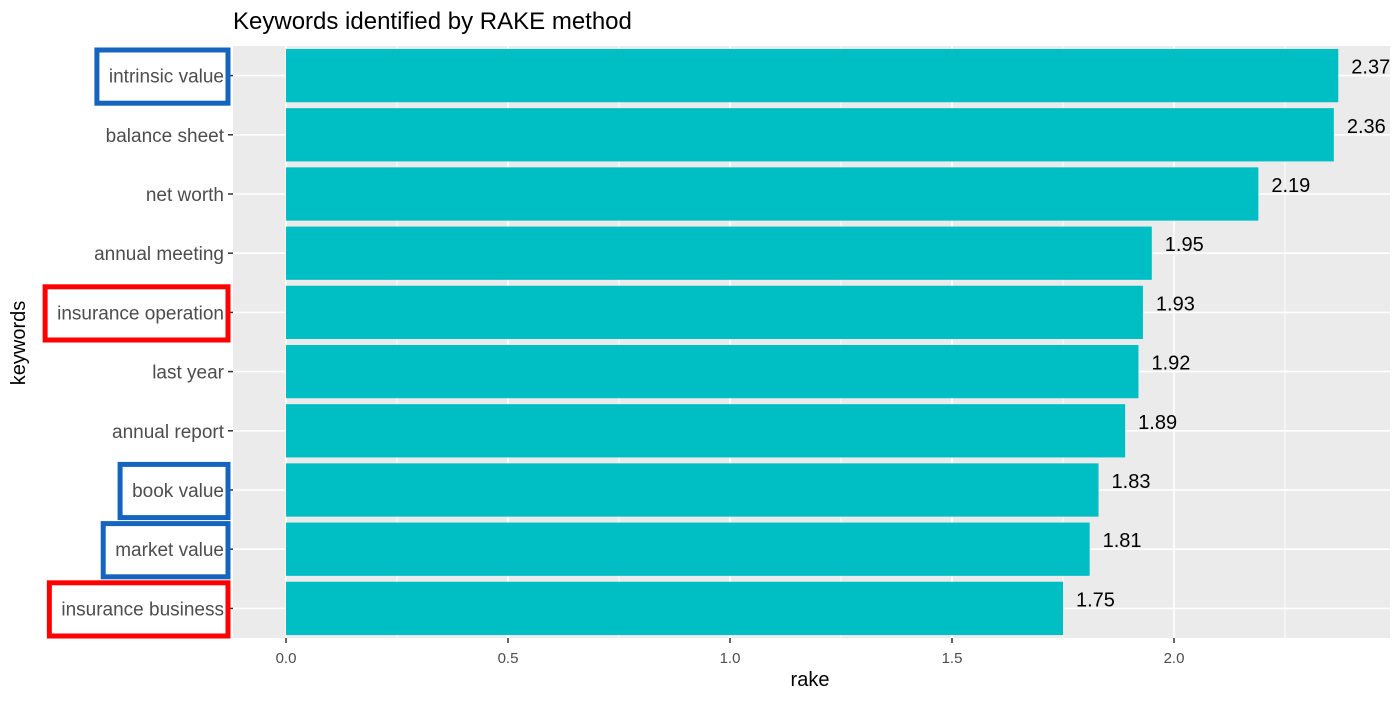 The height and width of the screenshot is (706, 1400). I want to click on x-tick-label: 0.0, so click(286, 658).